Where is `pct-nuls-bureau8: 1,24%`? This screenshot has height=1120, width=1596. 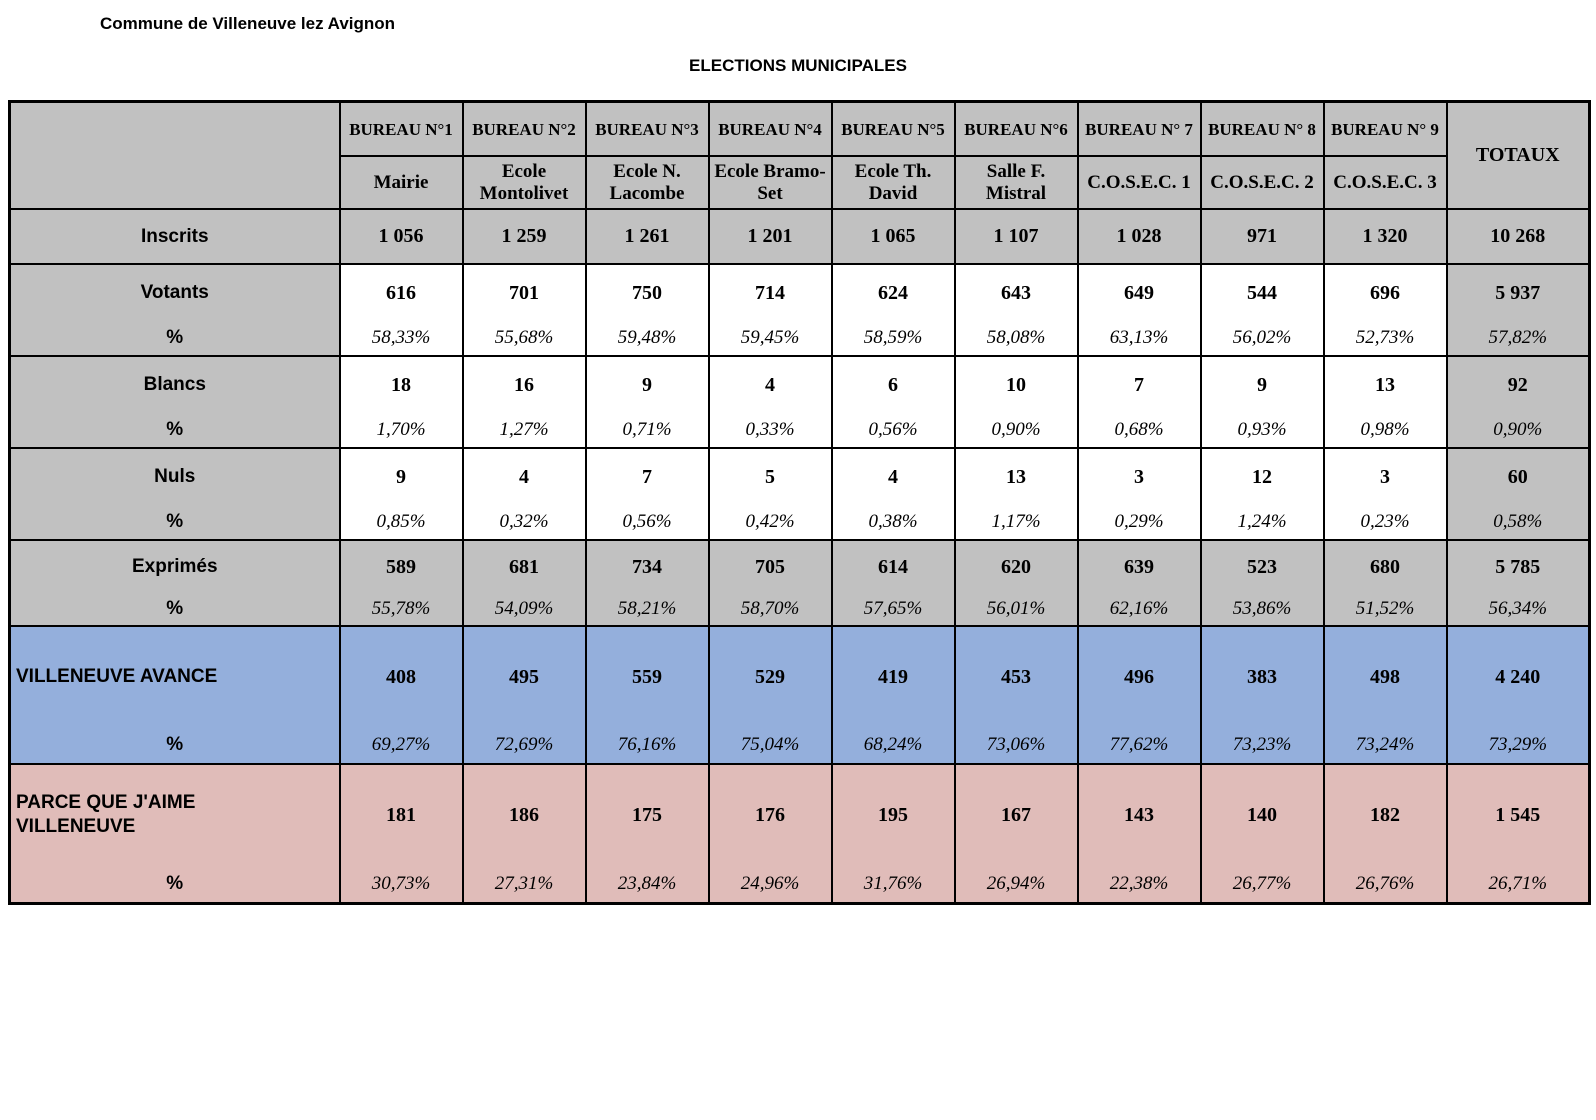 pct-nuls-bureau8: 1,24% is located at coordinates (1262, 523).